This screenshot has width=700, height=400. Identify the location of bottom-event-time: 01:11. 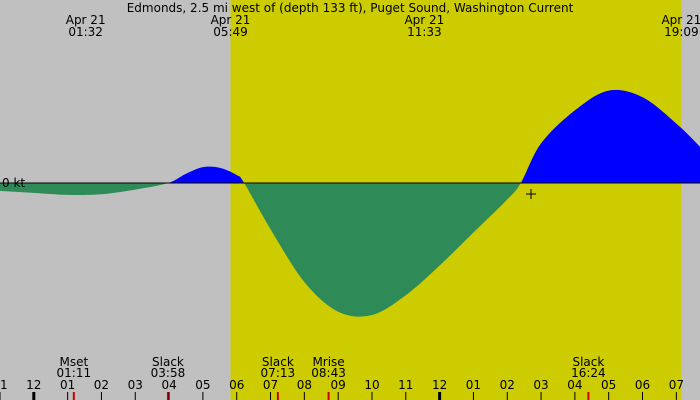
(74, 373).